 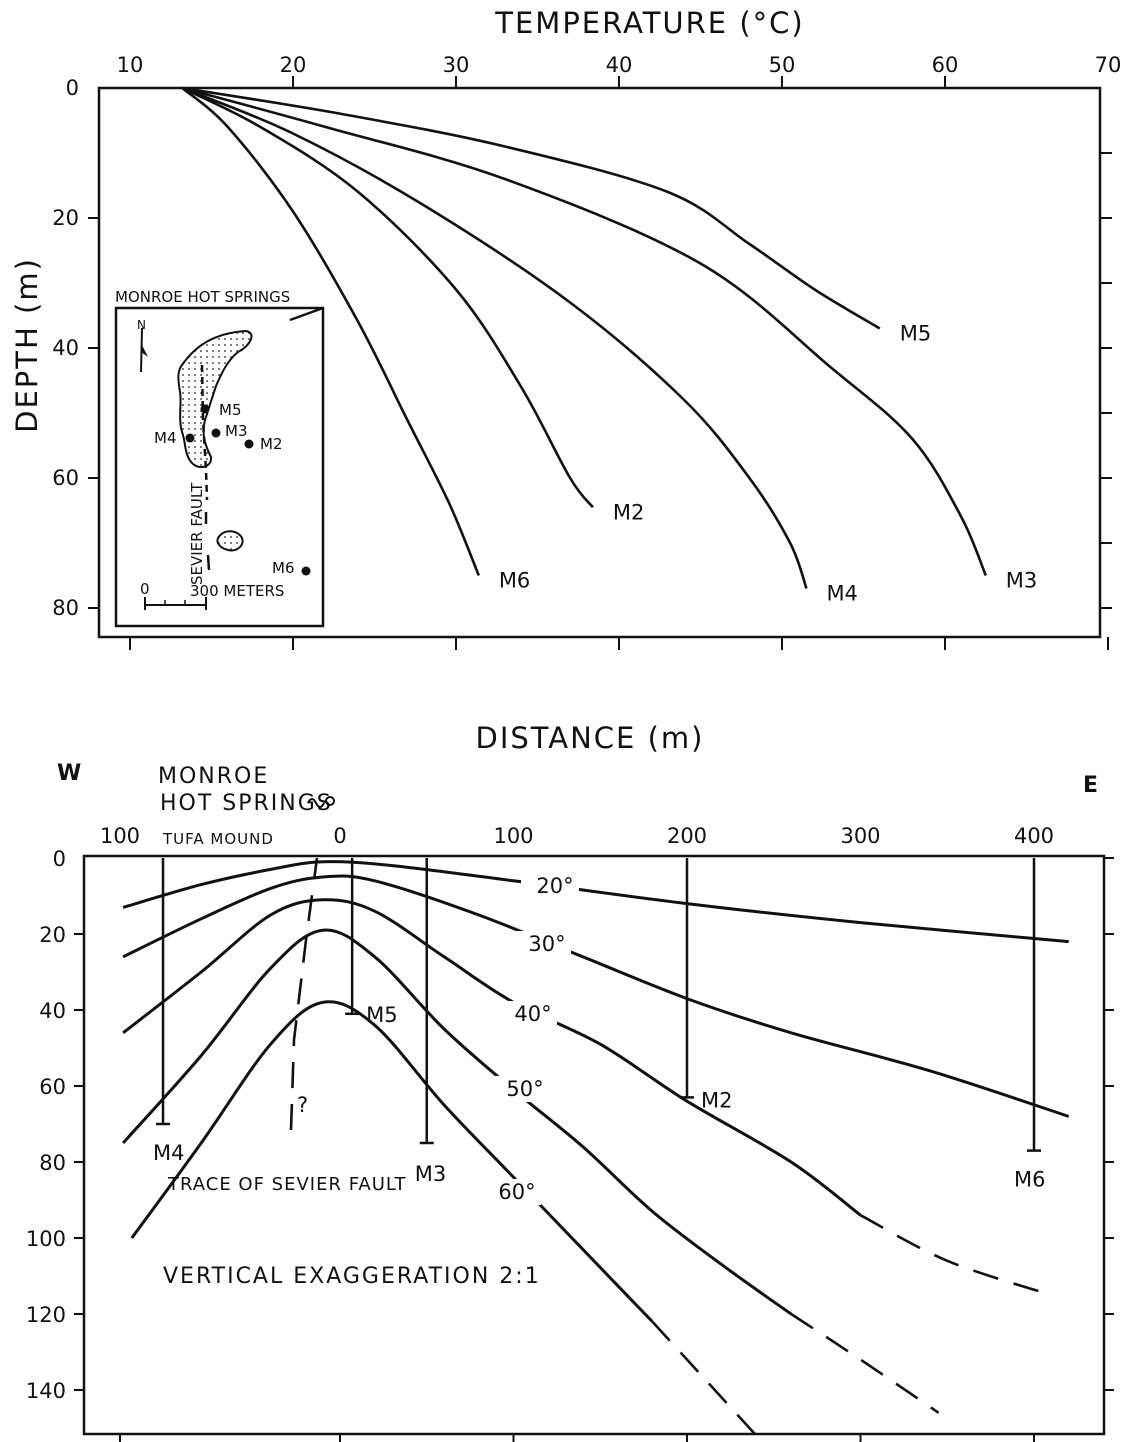 I want to click on inset-well-m3, so click(x=216, y=433).